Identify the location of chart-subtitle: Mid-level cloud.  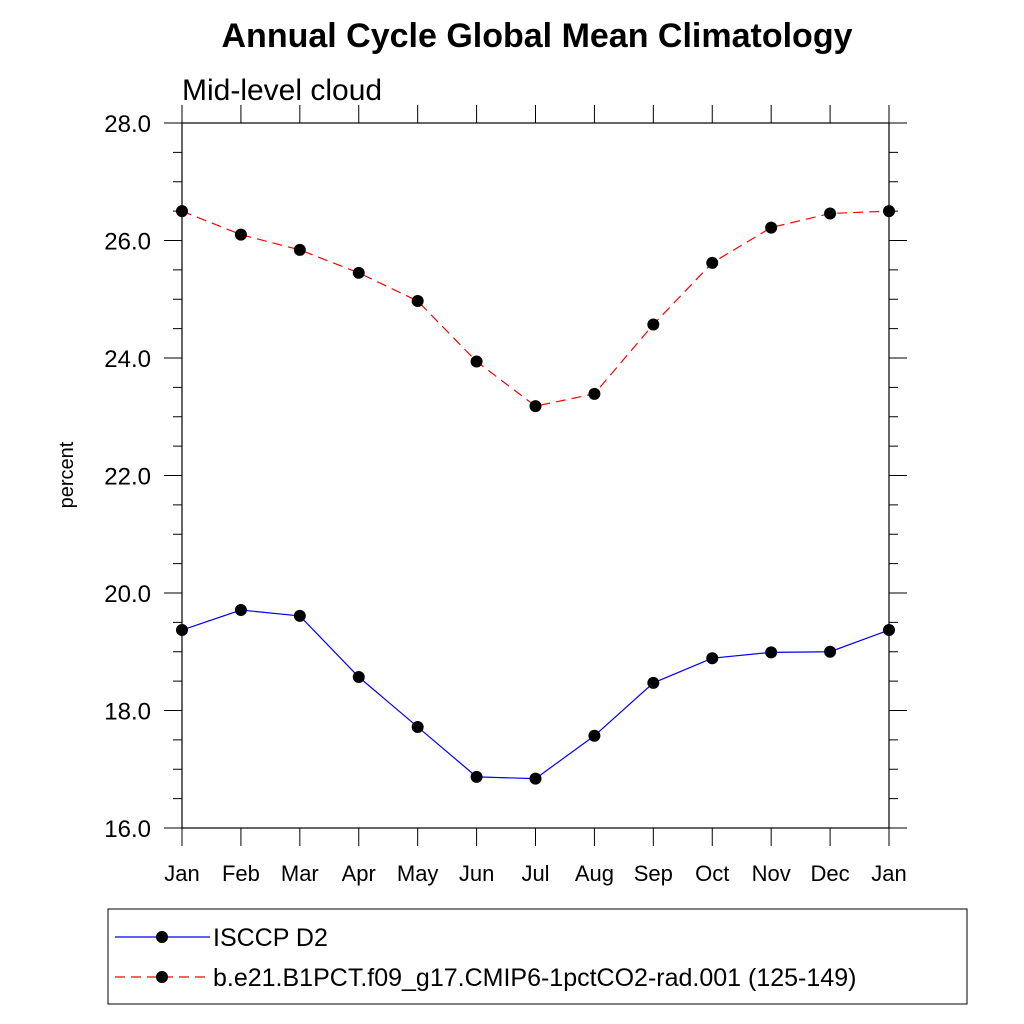
(282, 90).